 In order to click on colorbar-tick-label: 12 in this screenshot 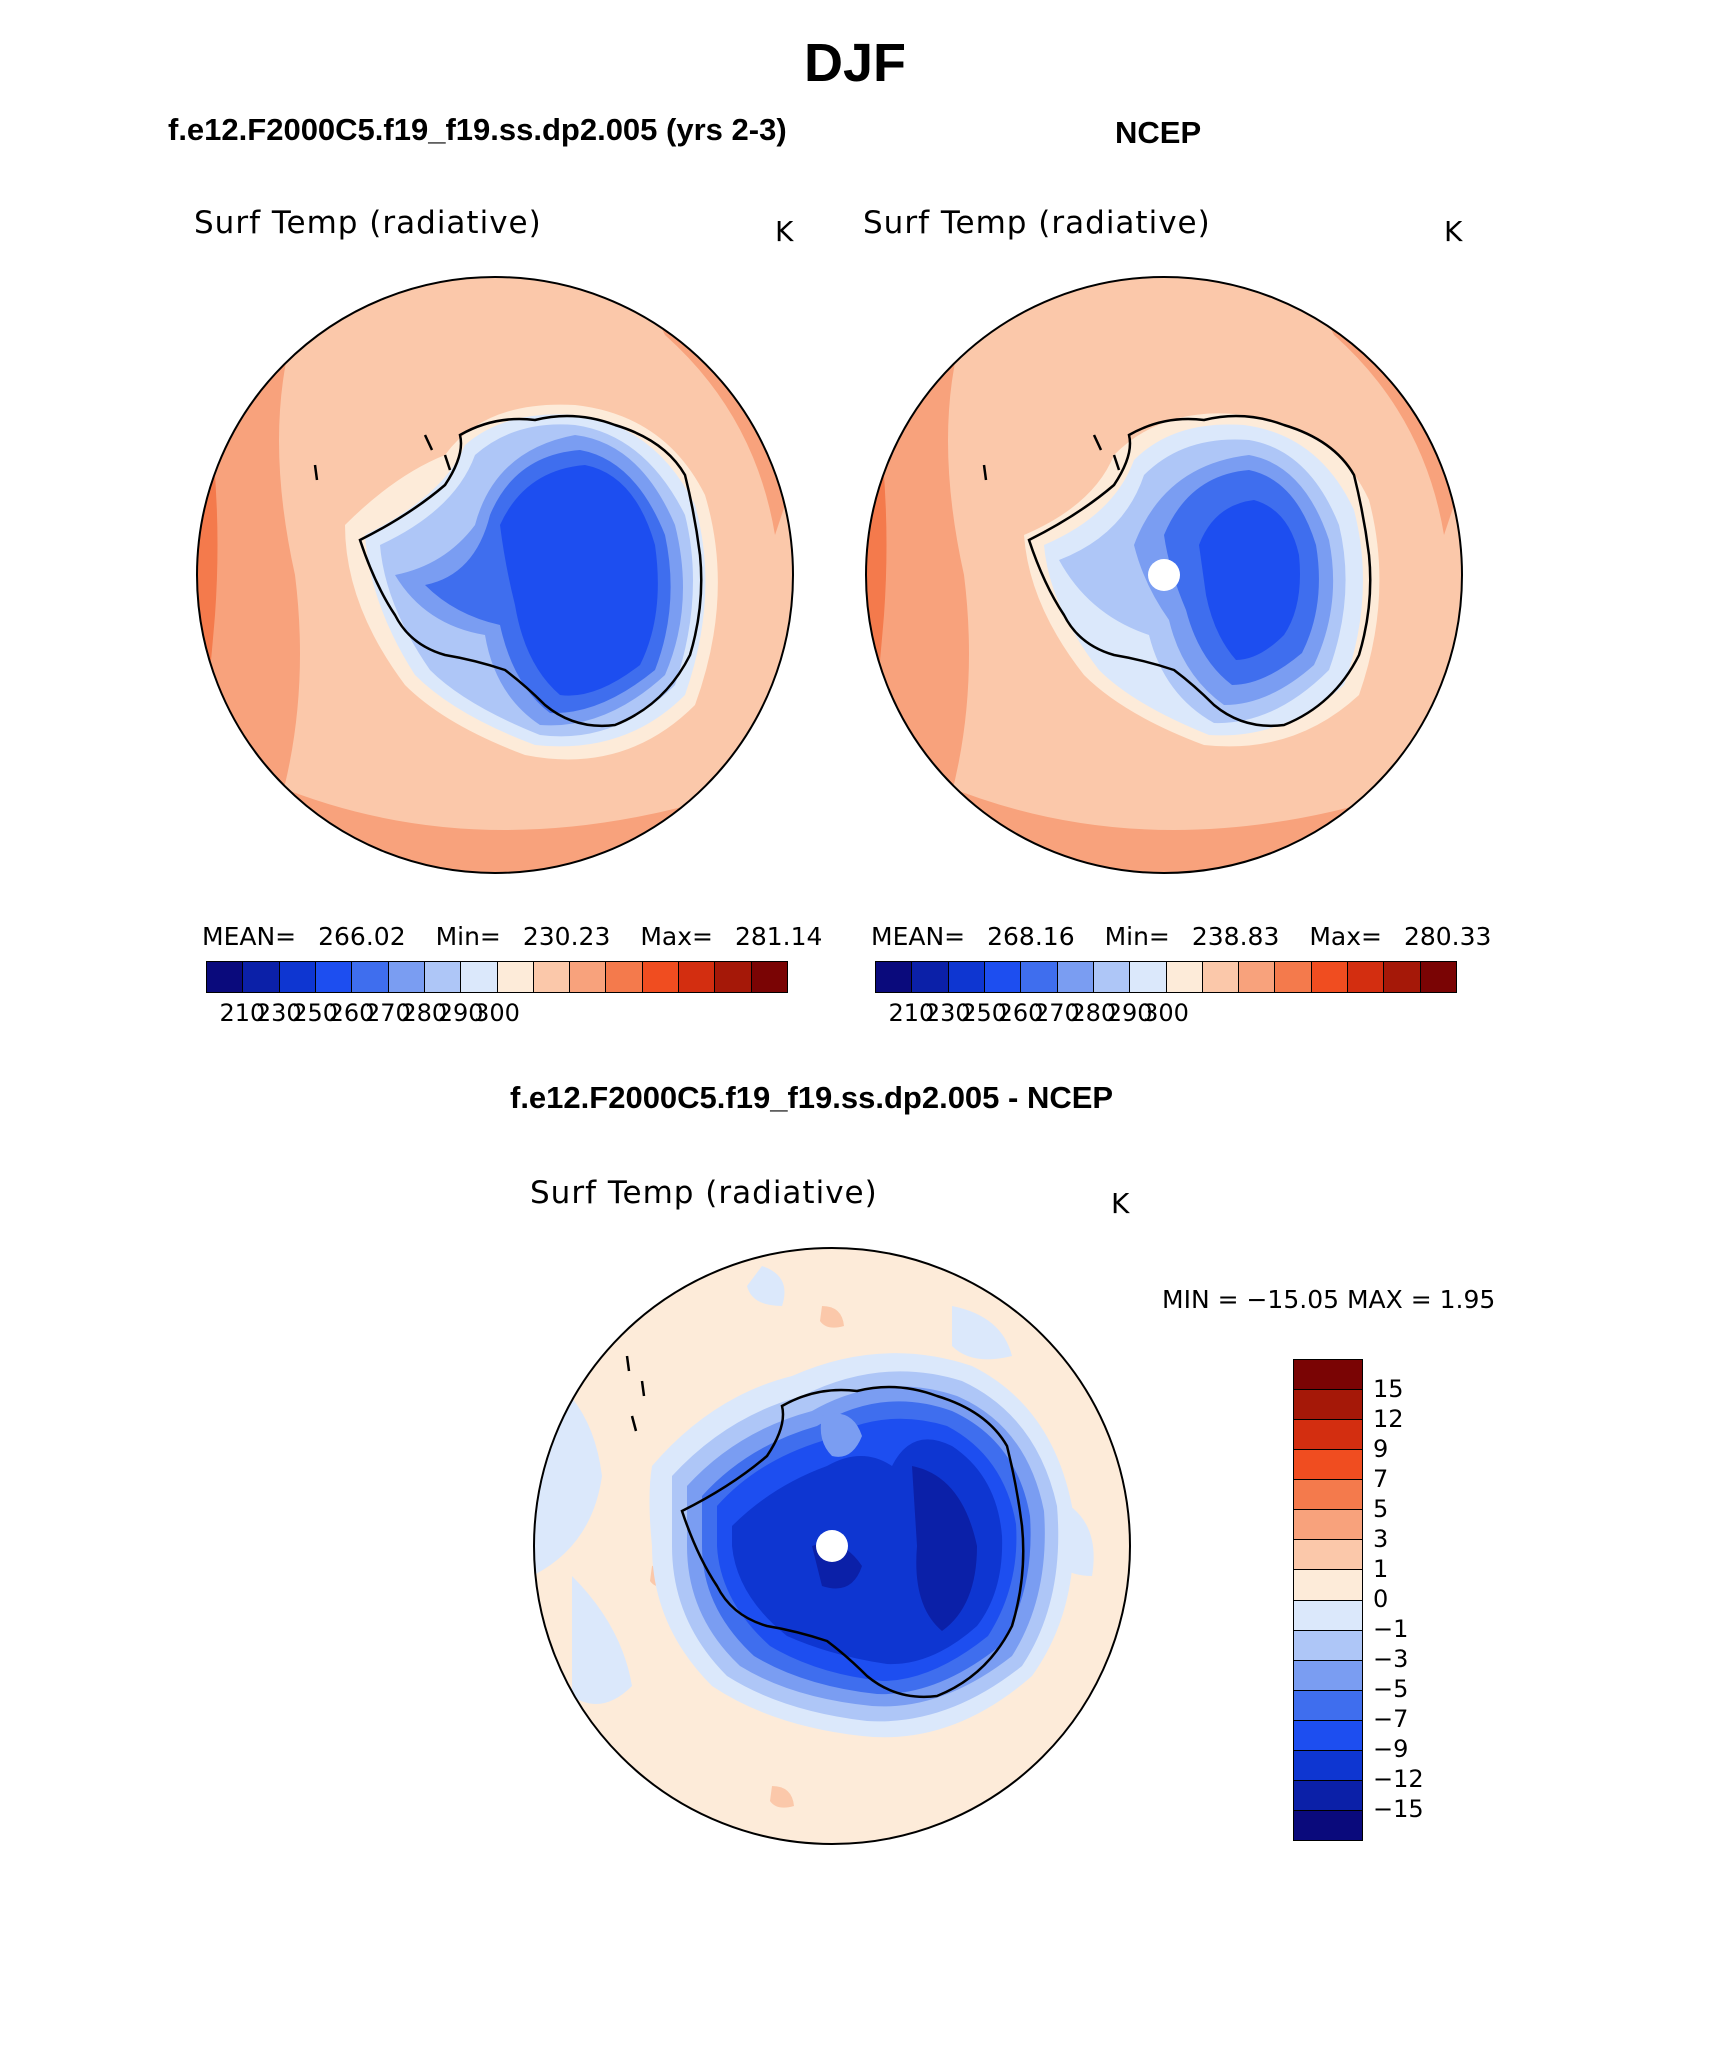, I will do `click(1388, 1419)`.